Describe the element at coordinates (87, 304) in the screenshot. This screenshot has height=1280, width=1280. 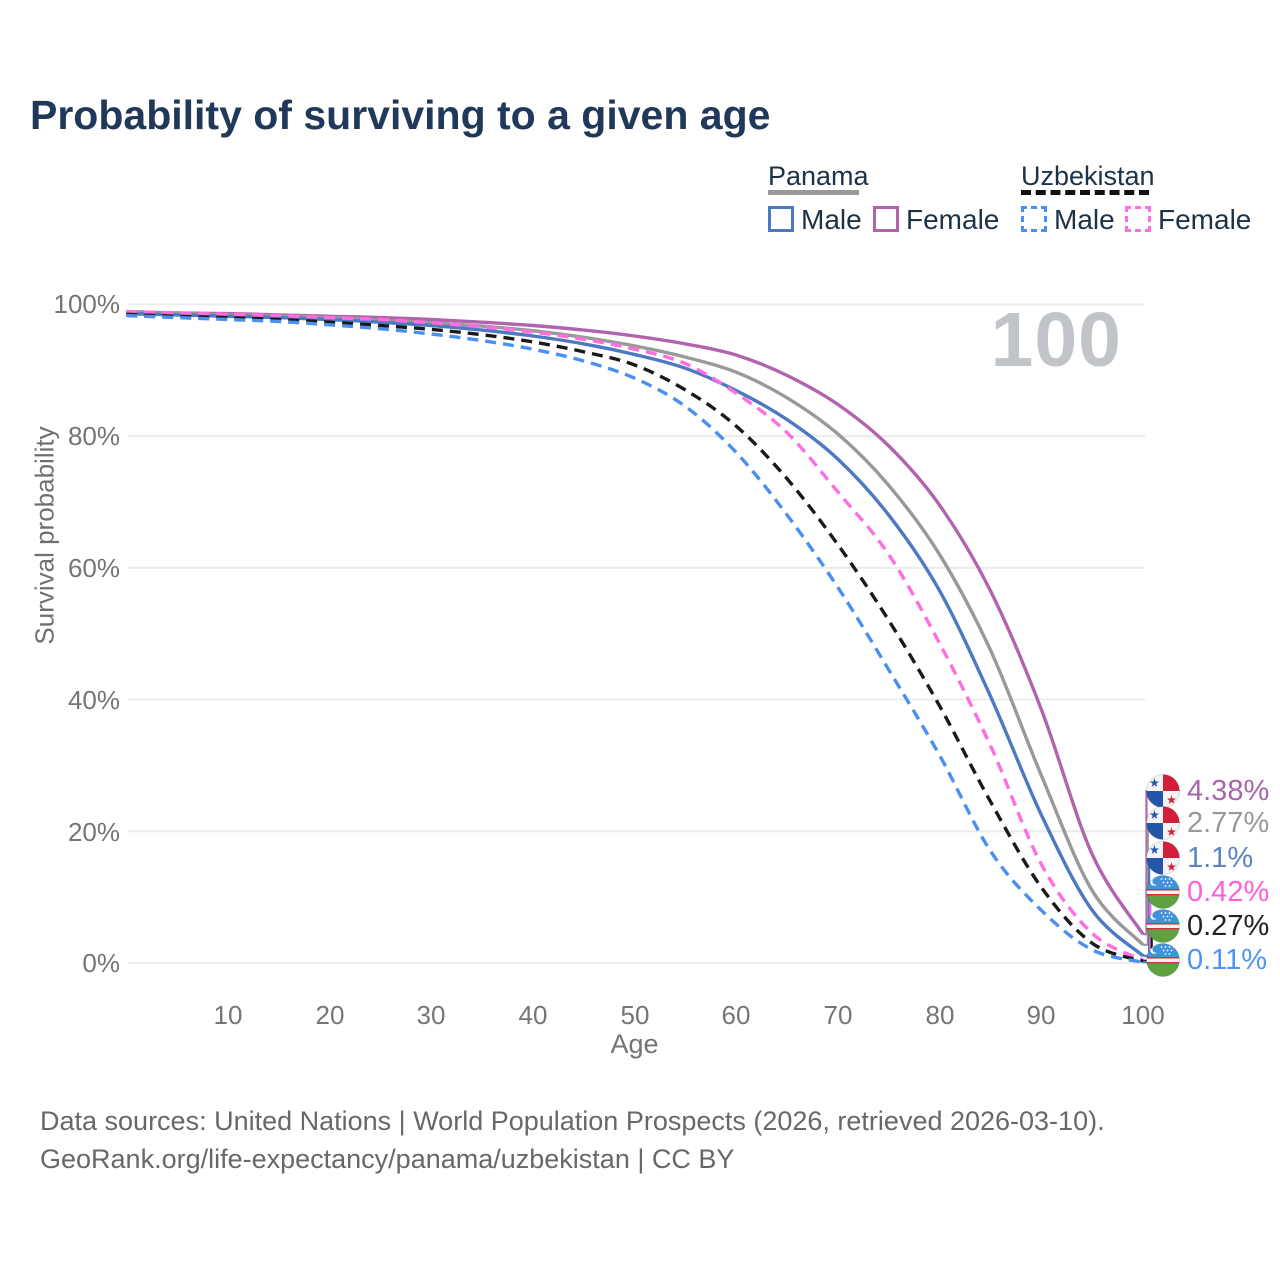
I see `y-tick-100: 100%` at that location.